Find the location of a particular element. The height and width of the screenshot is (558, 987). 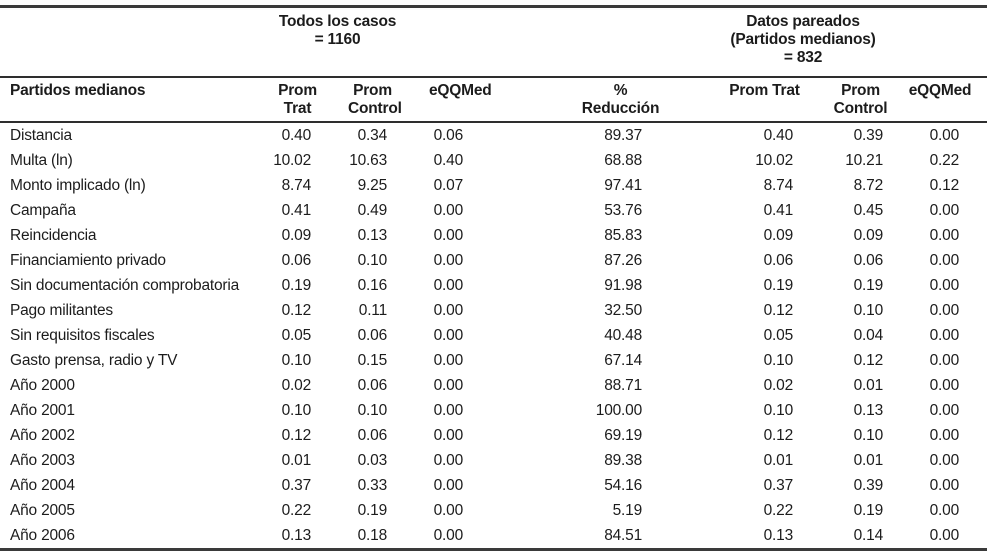

cell-value: 0.11 is located at coordinates (372, 310).